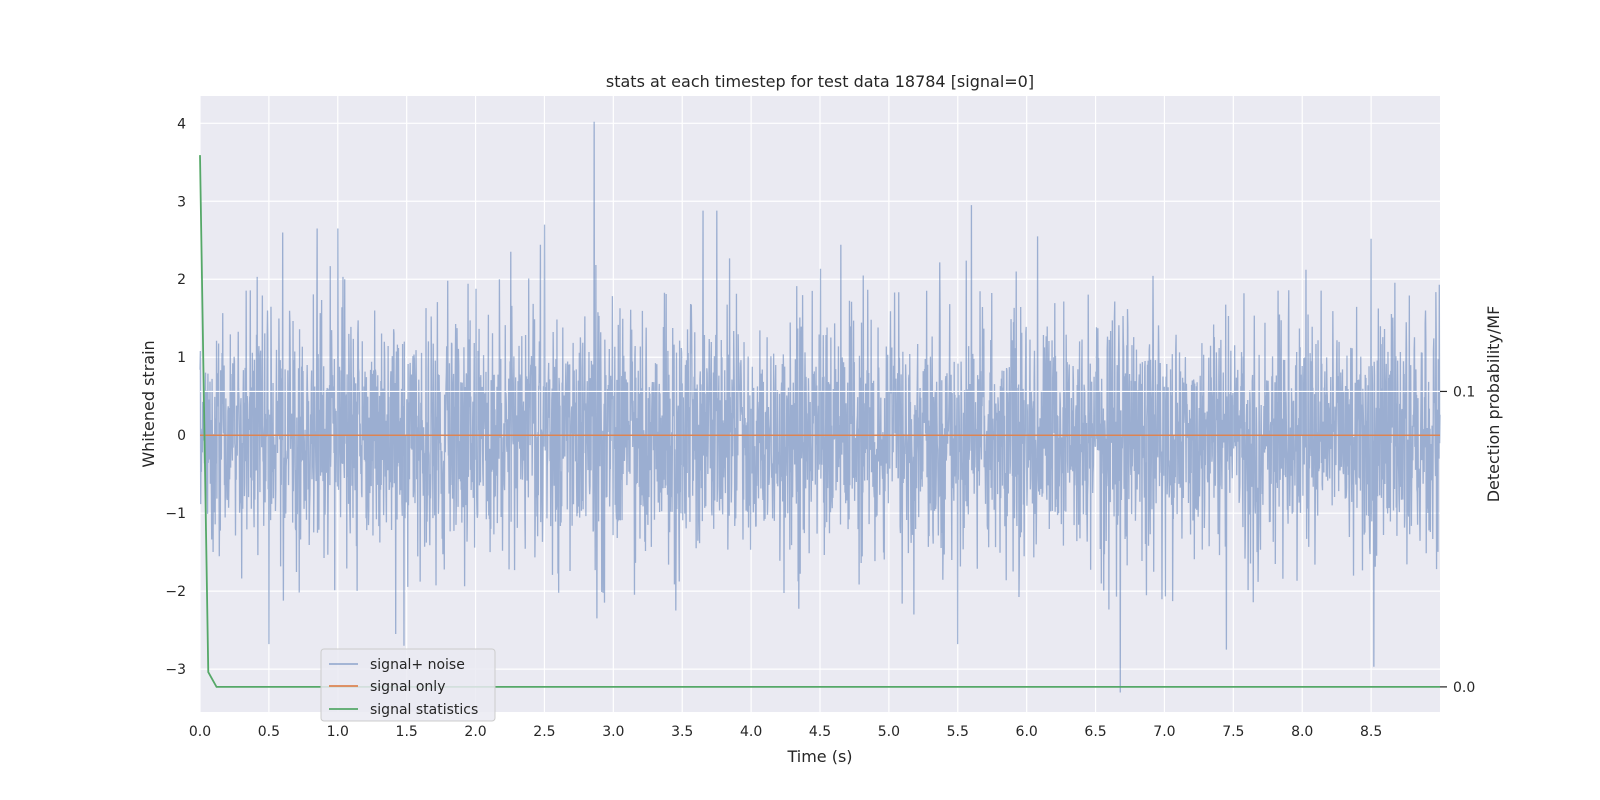 This screenshot has width=1600, height=800. What do you see at coordinates (1493, 404) in the screenshot?
I see `y2-axis-label: Detection probability/MF` at bounding box center [1493, 404].